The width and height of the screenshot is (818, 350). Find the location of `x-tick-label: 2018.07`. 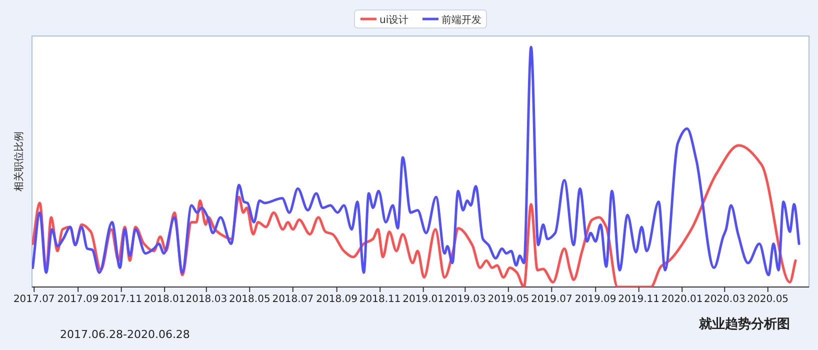

x-tick-label: 2018.07 is located at coordinates (293, 299).